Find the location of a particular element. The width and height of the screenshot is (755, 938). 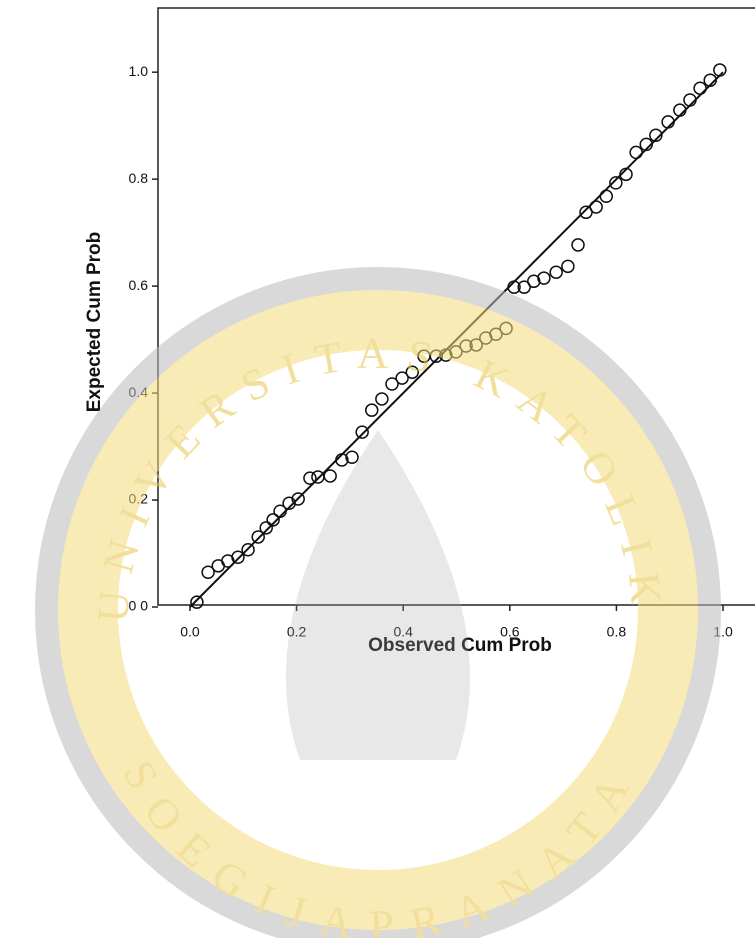

y-axis-label: Expected Cum Prob is located at coordinates (94, 322).